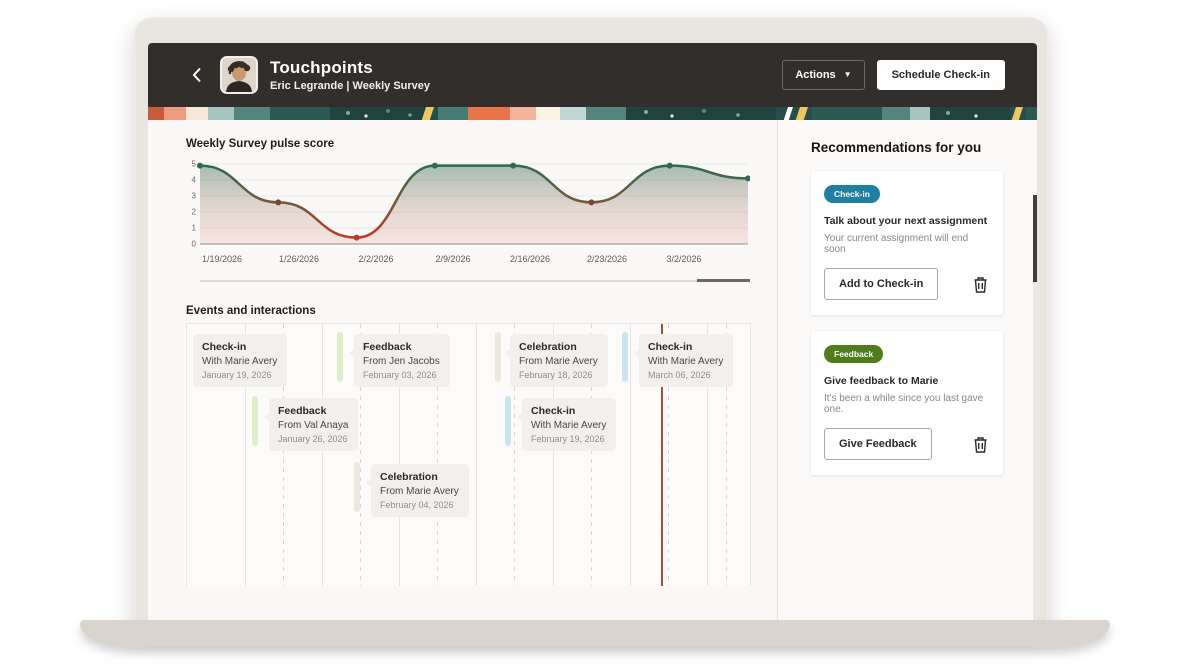 The height and width of the screenshot is (670, 1187). Describe the element at coordinates (194, 244) in the screenshot. I see `svg-text: 0` at that location.